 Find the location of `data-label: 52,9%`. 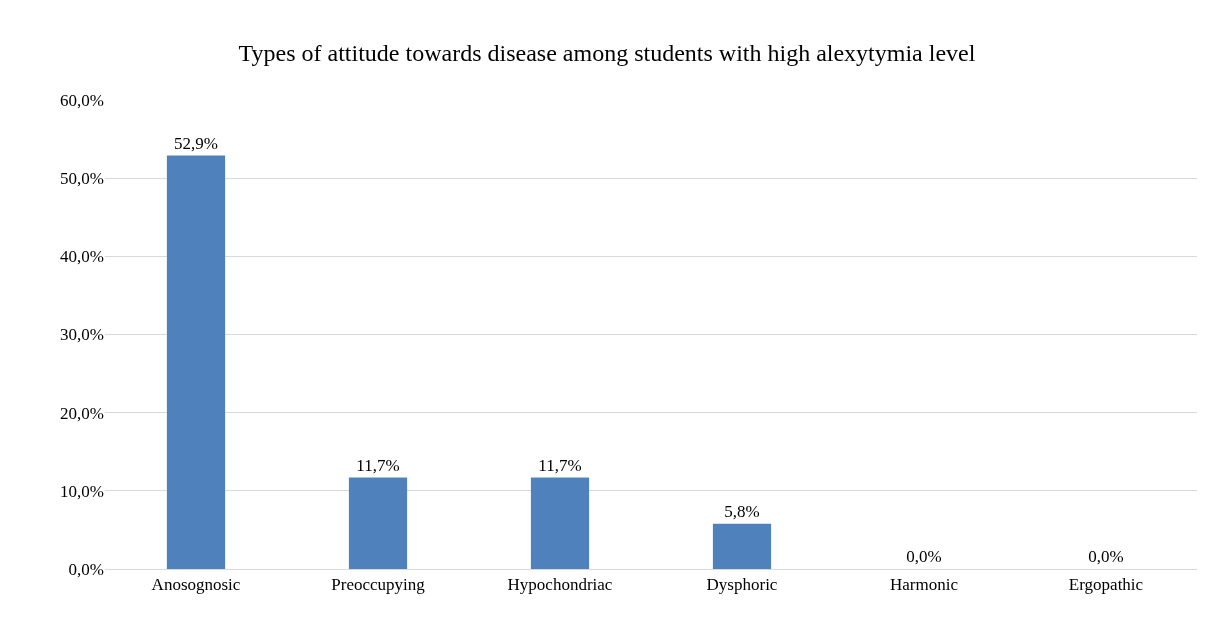

data-label: 52,9% is located at coordinates (196, 143).